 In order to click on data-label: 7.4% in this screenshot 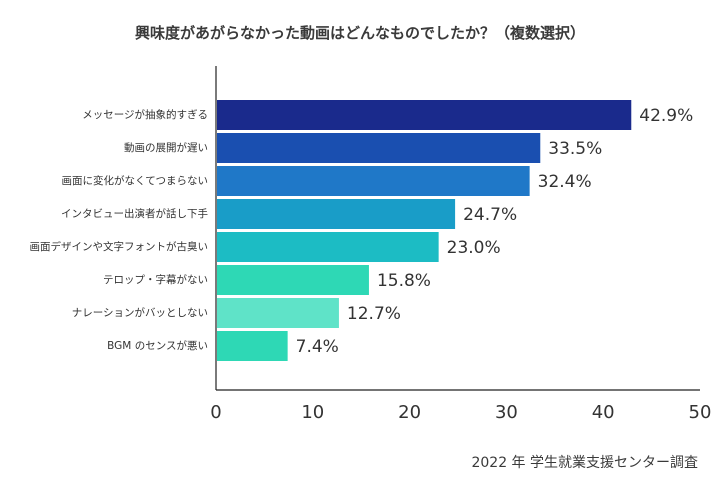, I will do `click(317, 347)`.